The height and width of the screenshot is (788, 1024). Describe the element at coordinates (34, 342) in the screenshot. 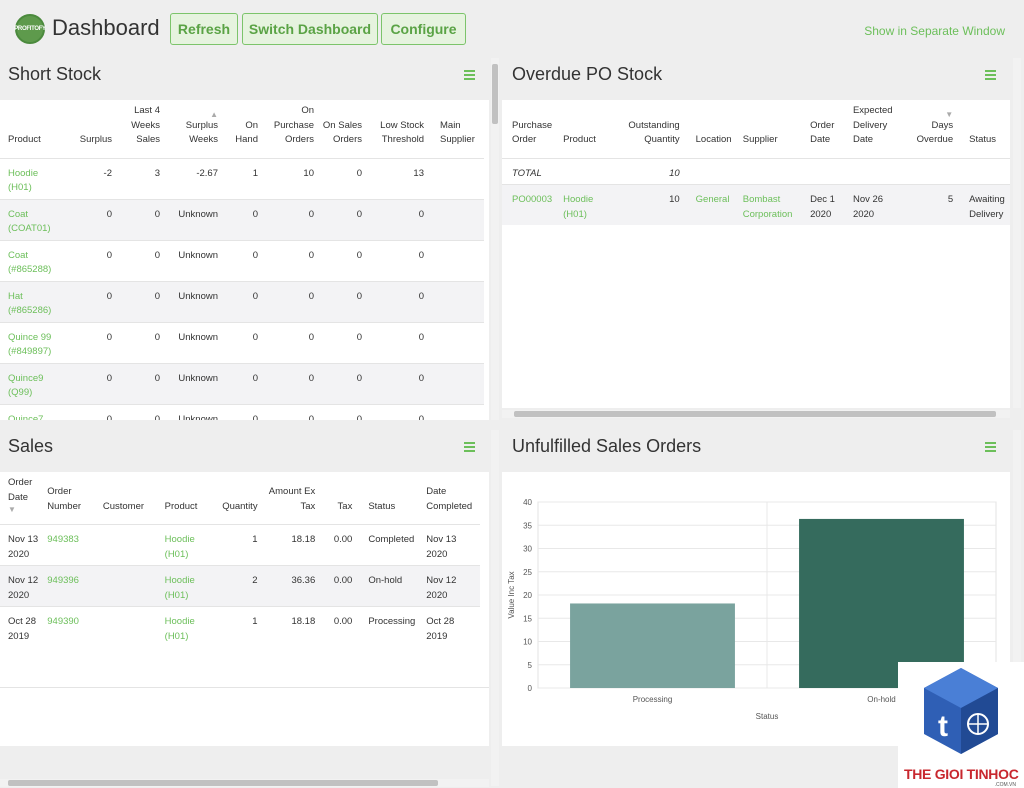

I see `product-link: Quince 99 (#849897)` at that location.